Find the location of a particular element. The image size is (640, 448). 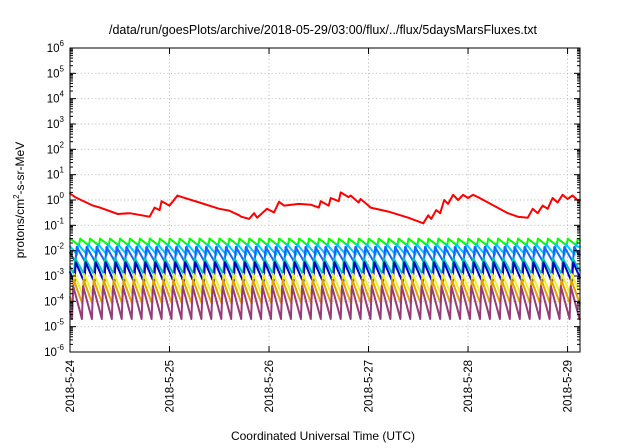

y-tick-label: 10⁶ is located at coordinates (56, 47).